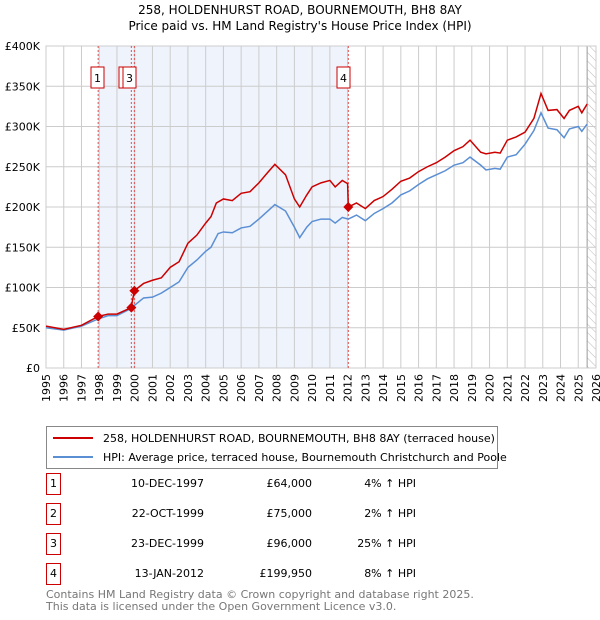 Image resolution: width=600 pixels, height=620 pixels. Describe the element at coordinates (390, 483) in the screenshot. I see `sale-hpi-diff: 4% ↑ HPI` at that location.